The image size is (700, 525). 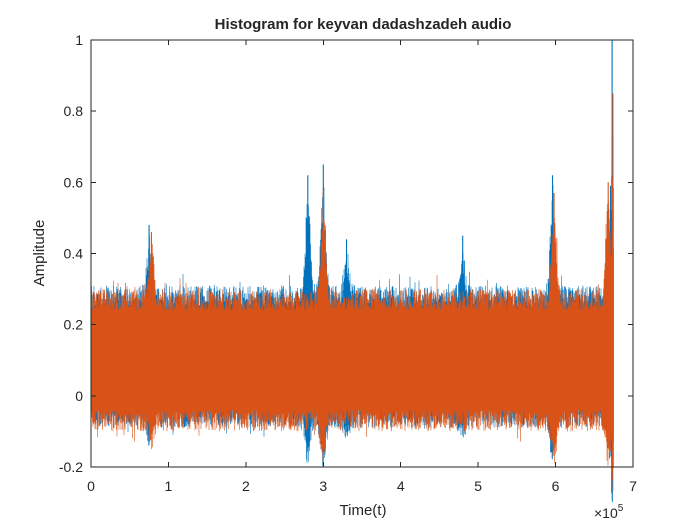 I want to click on y-tick-label: 0, so click(x=79, y=396).